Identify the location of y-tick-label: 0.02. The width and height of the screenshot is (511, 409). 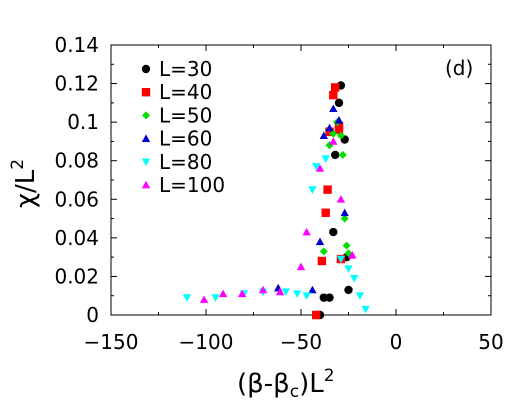
(76, 276).